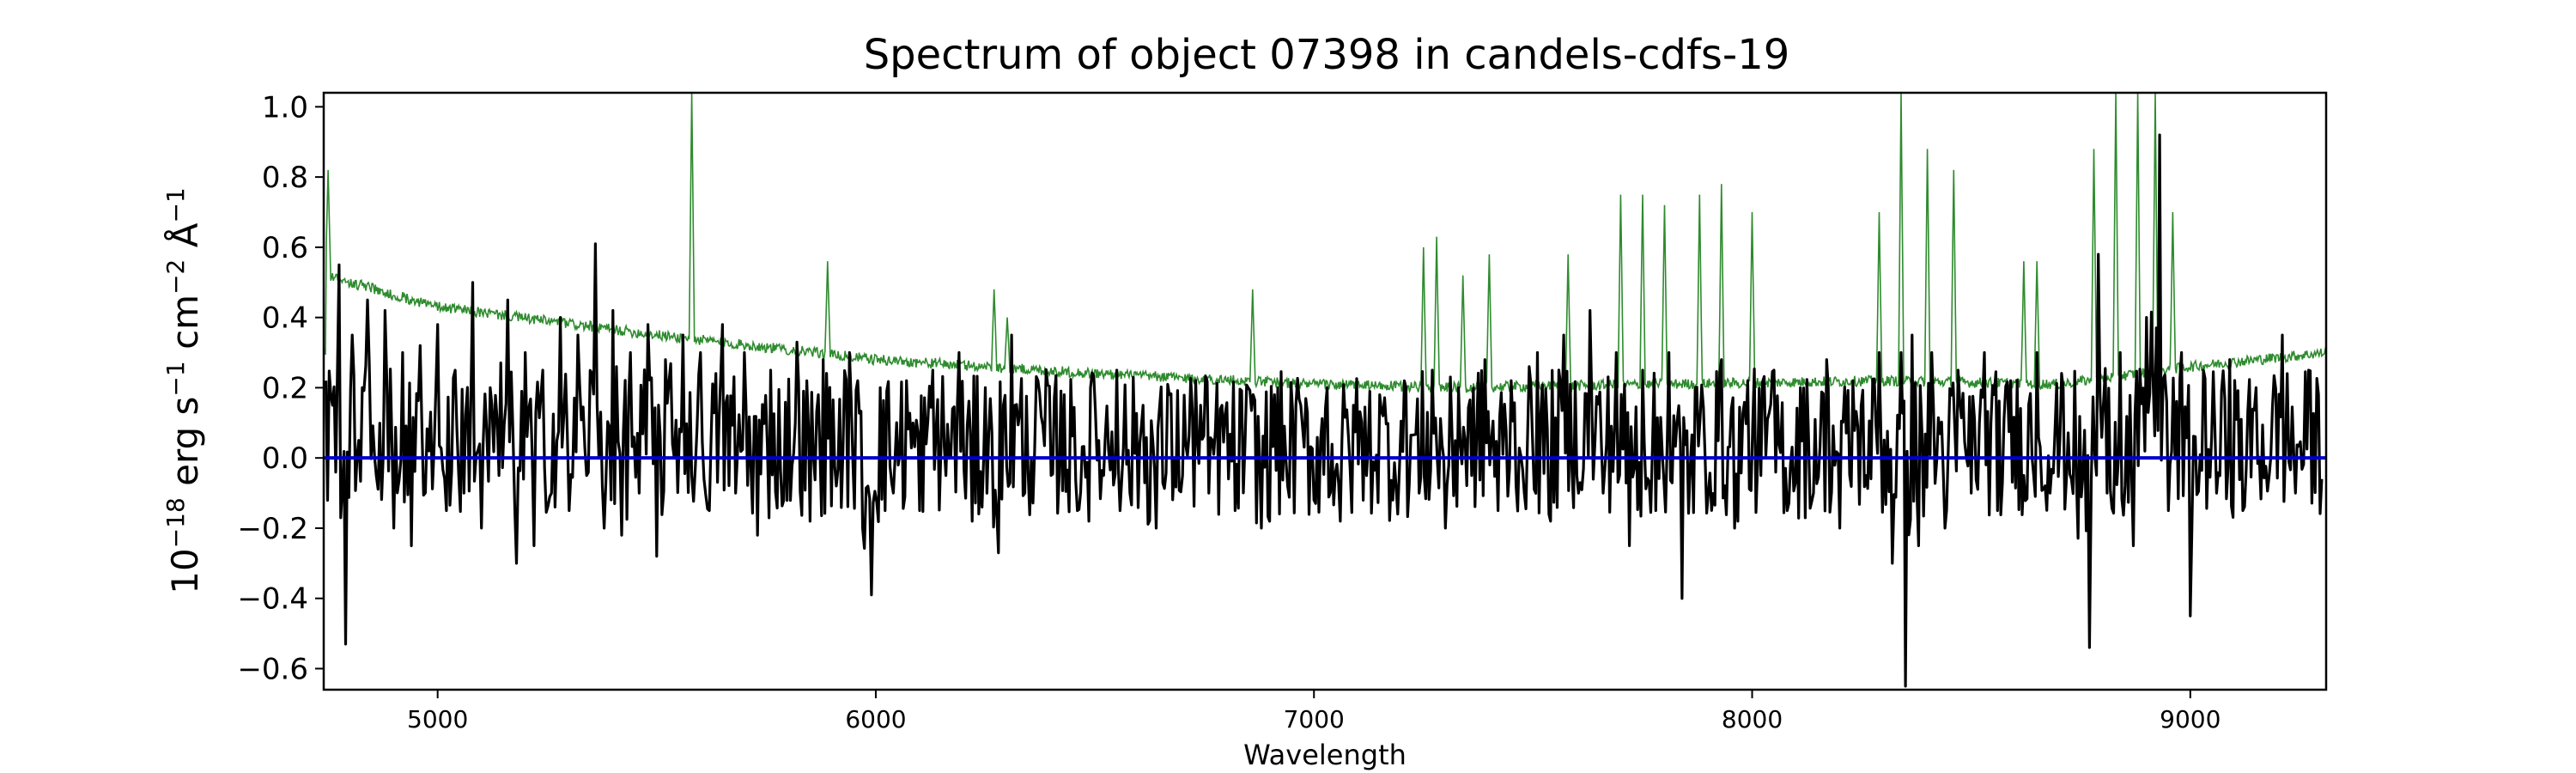  Describe the element at coordinates (1324, 755) in the screenshot. I see `x-axis-label: Wavelength` at that location.